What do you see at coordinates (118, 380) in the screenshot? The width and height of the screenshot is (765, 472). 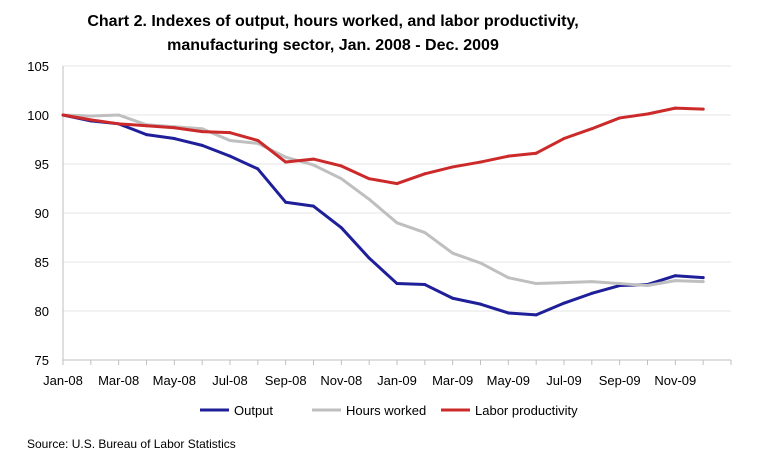 I see `x-tick-label: Mar-08` at bounding box center [118, 380].